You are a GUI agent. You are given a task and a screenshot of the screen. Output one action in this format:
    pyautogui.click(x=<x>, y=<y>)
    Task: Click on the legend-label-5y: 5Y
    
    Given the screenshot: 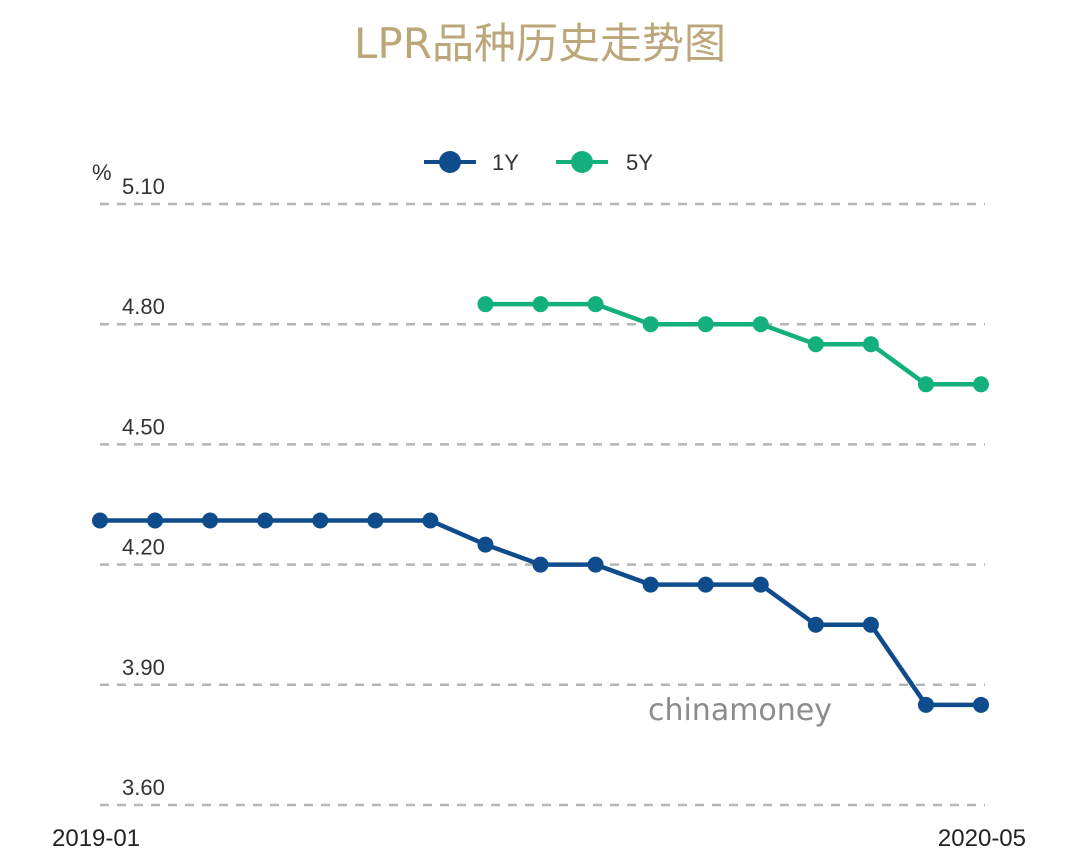 What is the action you would take?
    pyautogui.click(x=639, y=162)
    